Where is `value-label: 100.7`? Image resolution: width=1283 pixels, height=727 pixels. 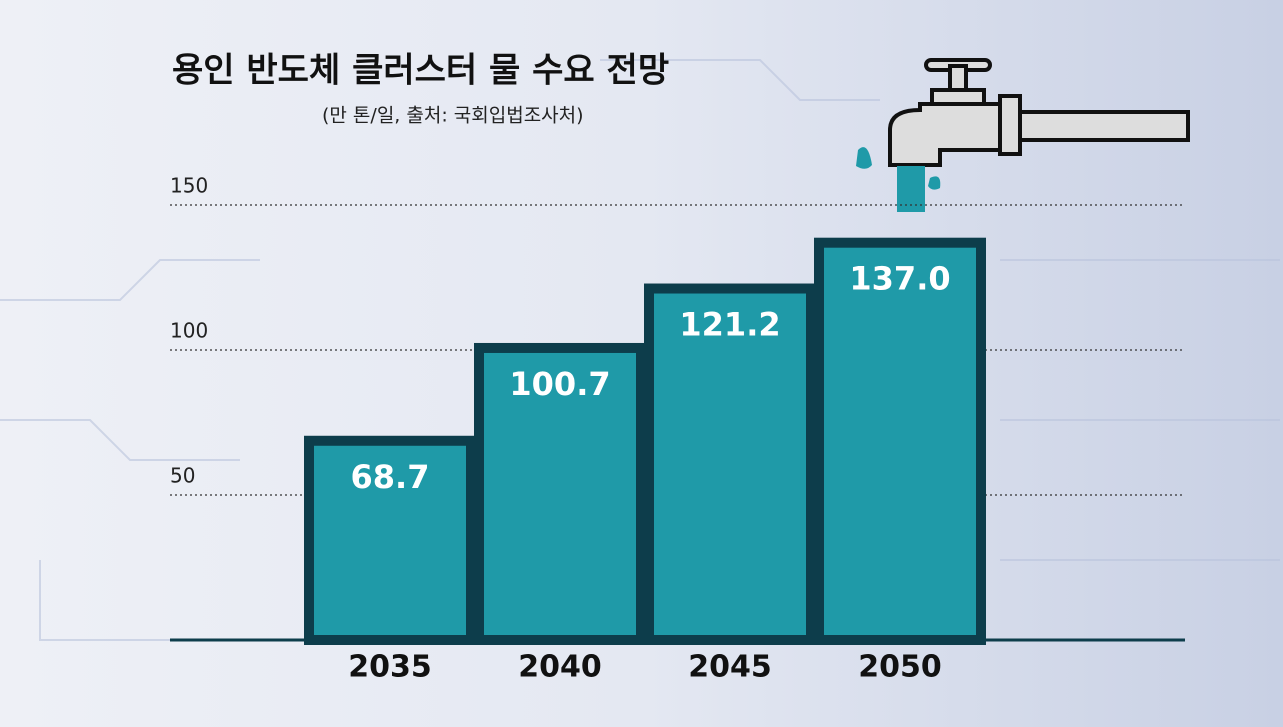
value-label: 100.7 is located at coordinates (559, 384).